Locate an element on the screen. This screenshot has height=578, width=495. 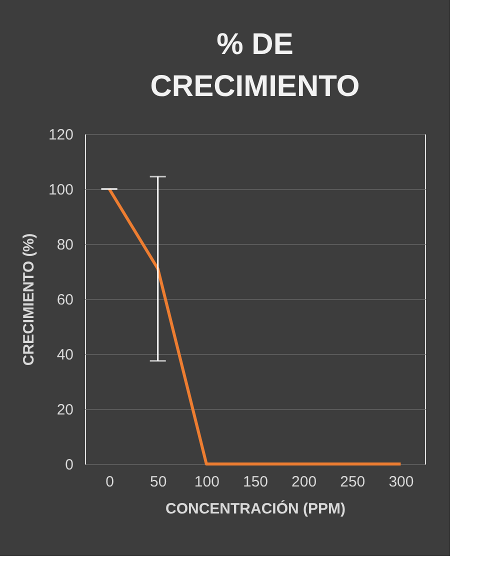
chart-title: % DE CRECIMIENTO is located at coordinates (255, 65).